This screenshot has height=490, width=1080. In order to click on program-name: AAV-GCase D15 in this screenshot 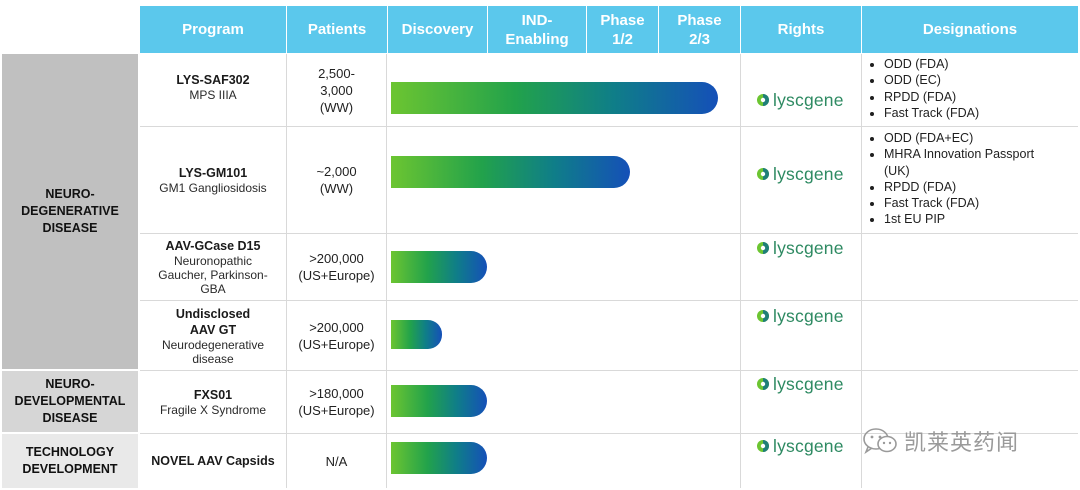, I will do `click(213, 246)`.